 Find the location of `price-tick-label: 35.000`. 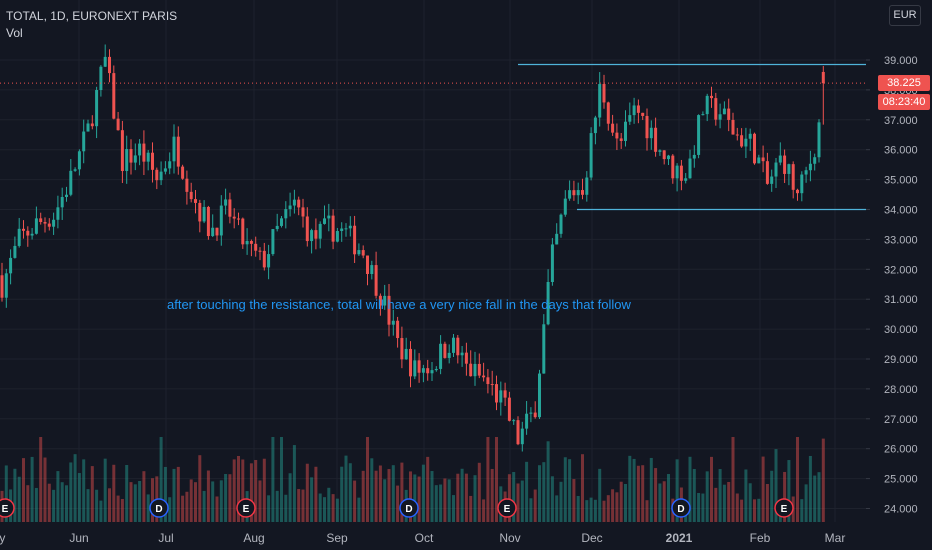

price-tick-label: 35.000 is located at coordinates (901, 181).